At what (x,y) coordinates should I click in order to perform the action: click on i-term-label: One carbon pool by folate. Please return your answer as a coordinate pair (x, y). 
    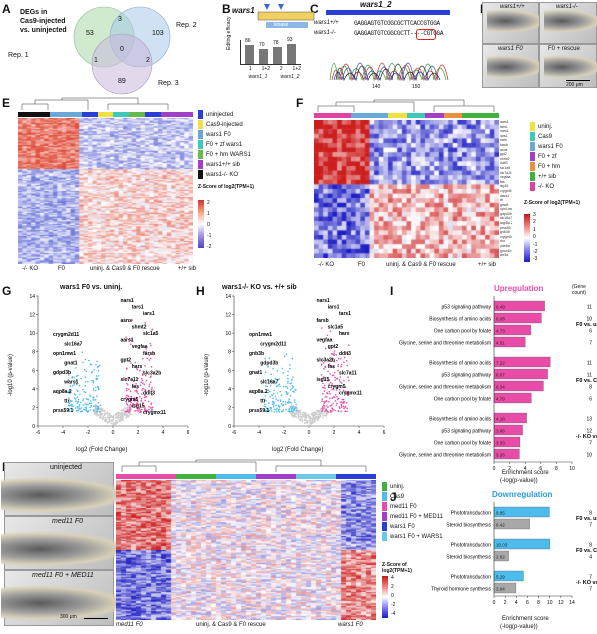
    Looking at the image, I should click on (462, 399).